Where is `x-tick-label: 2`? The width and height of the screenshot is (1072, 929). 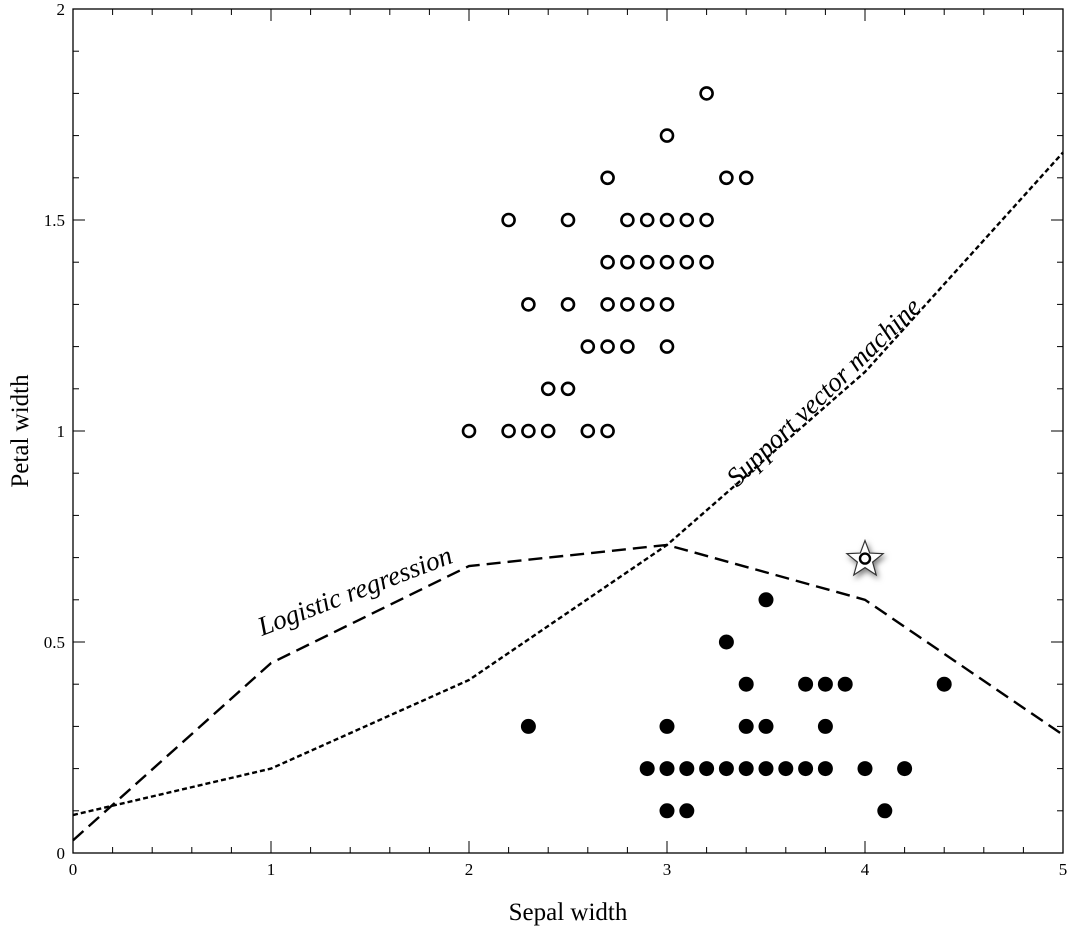
x-tick-label: 2 is located at coordinates (469, 869).